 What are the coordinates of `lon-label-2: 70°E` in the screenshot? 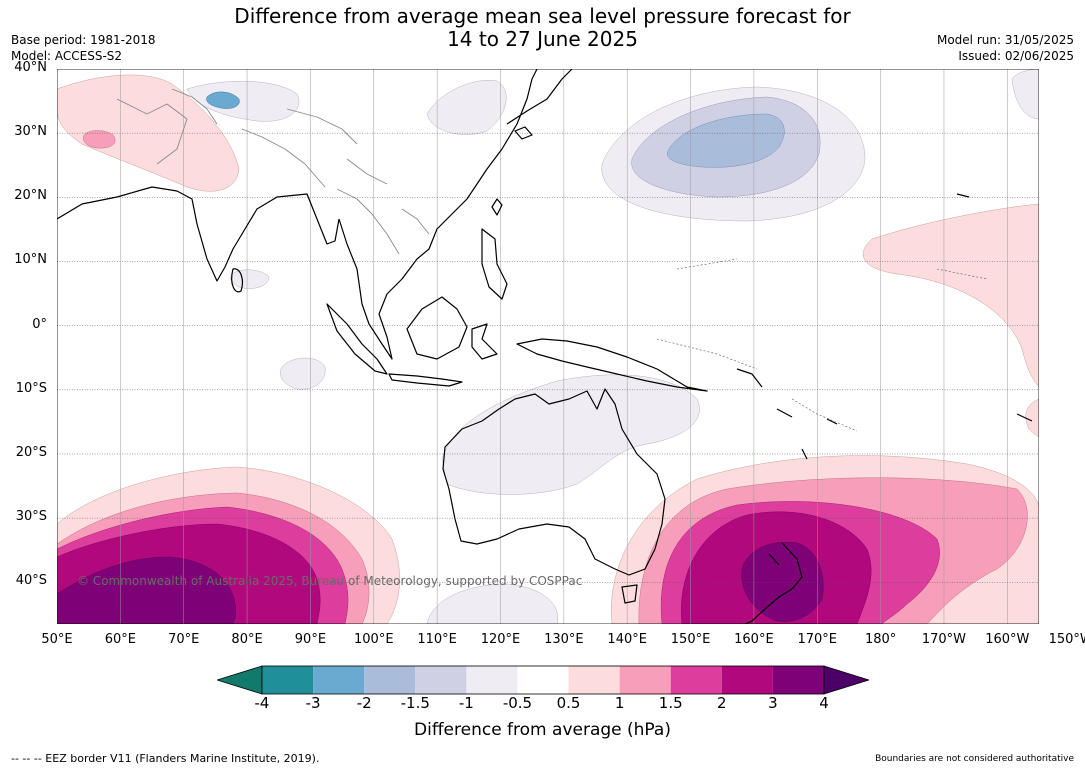 It's located at (184, 639).